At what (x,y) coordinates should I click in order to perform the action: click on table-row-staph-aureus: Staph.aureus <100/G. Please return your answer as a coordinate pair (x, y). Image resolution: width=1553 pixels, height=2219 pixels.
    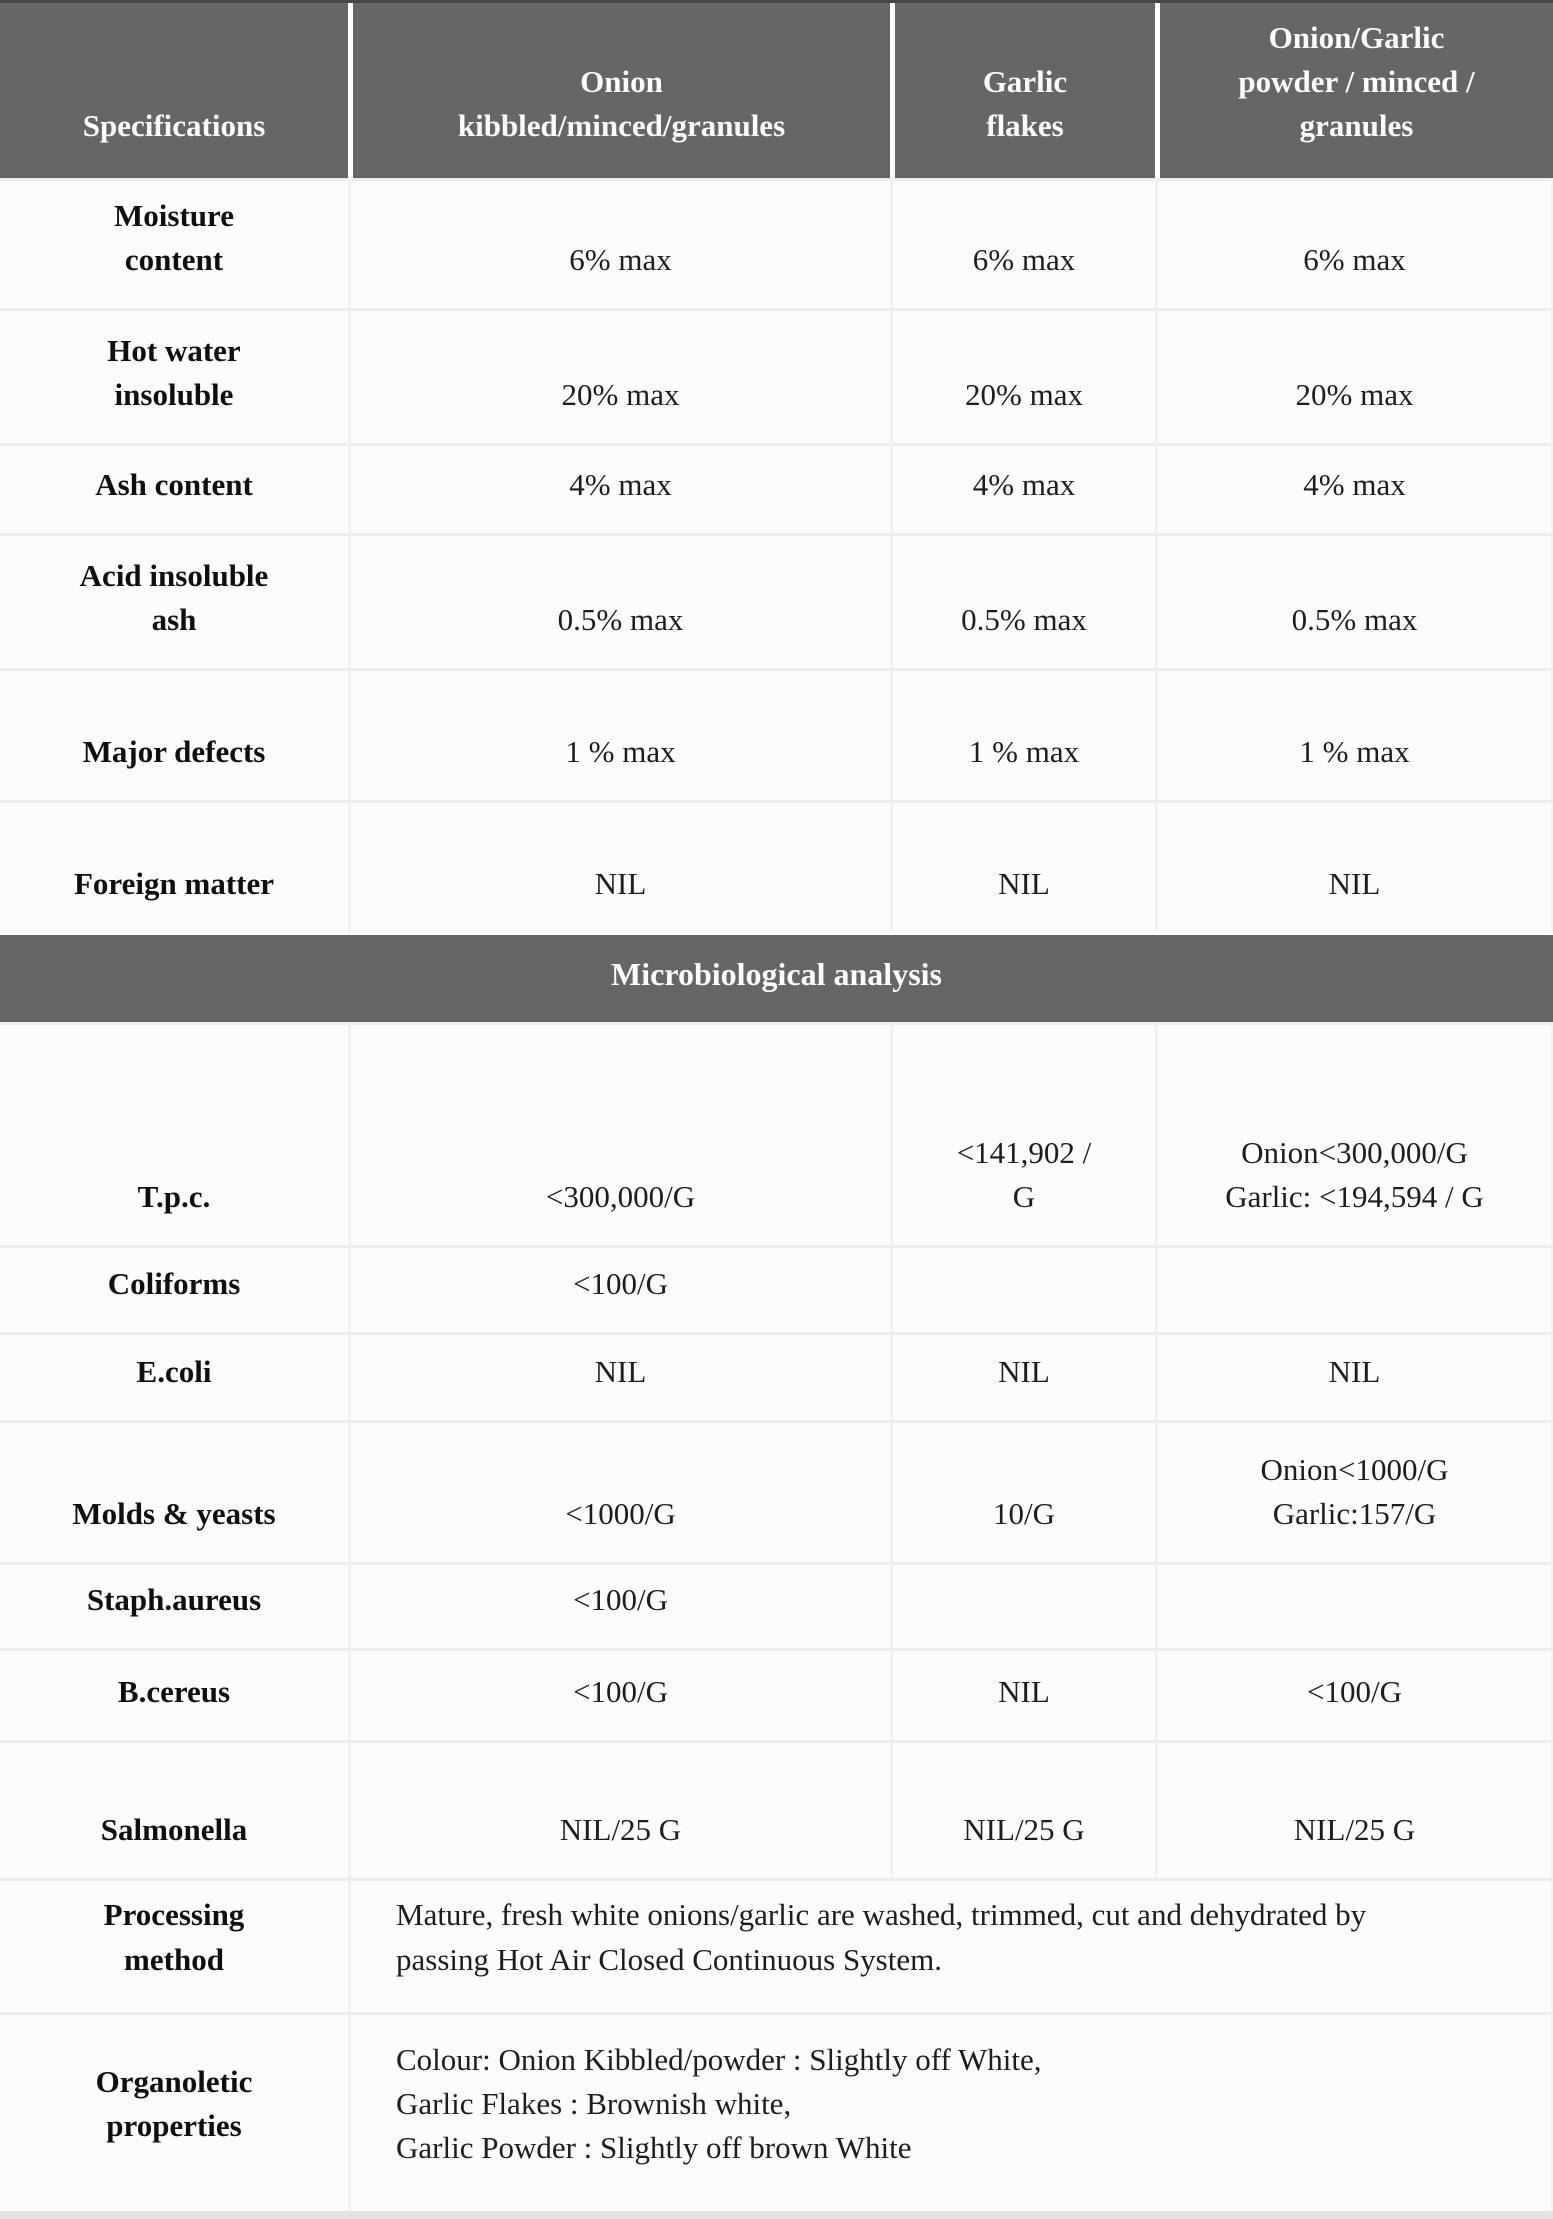
    Looking at the image, I should click on (776, 1605).